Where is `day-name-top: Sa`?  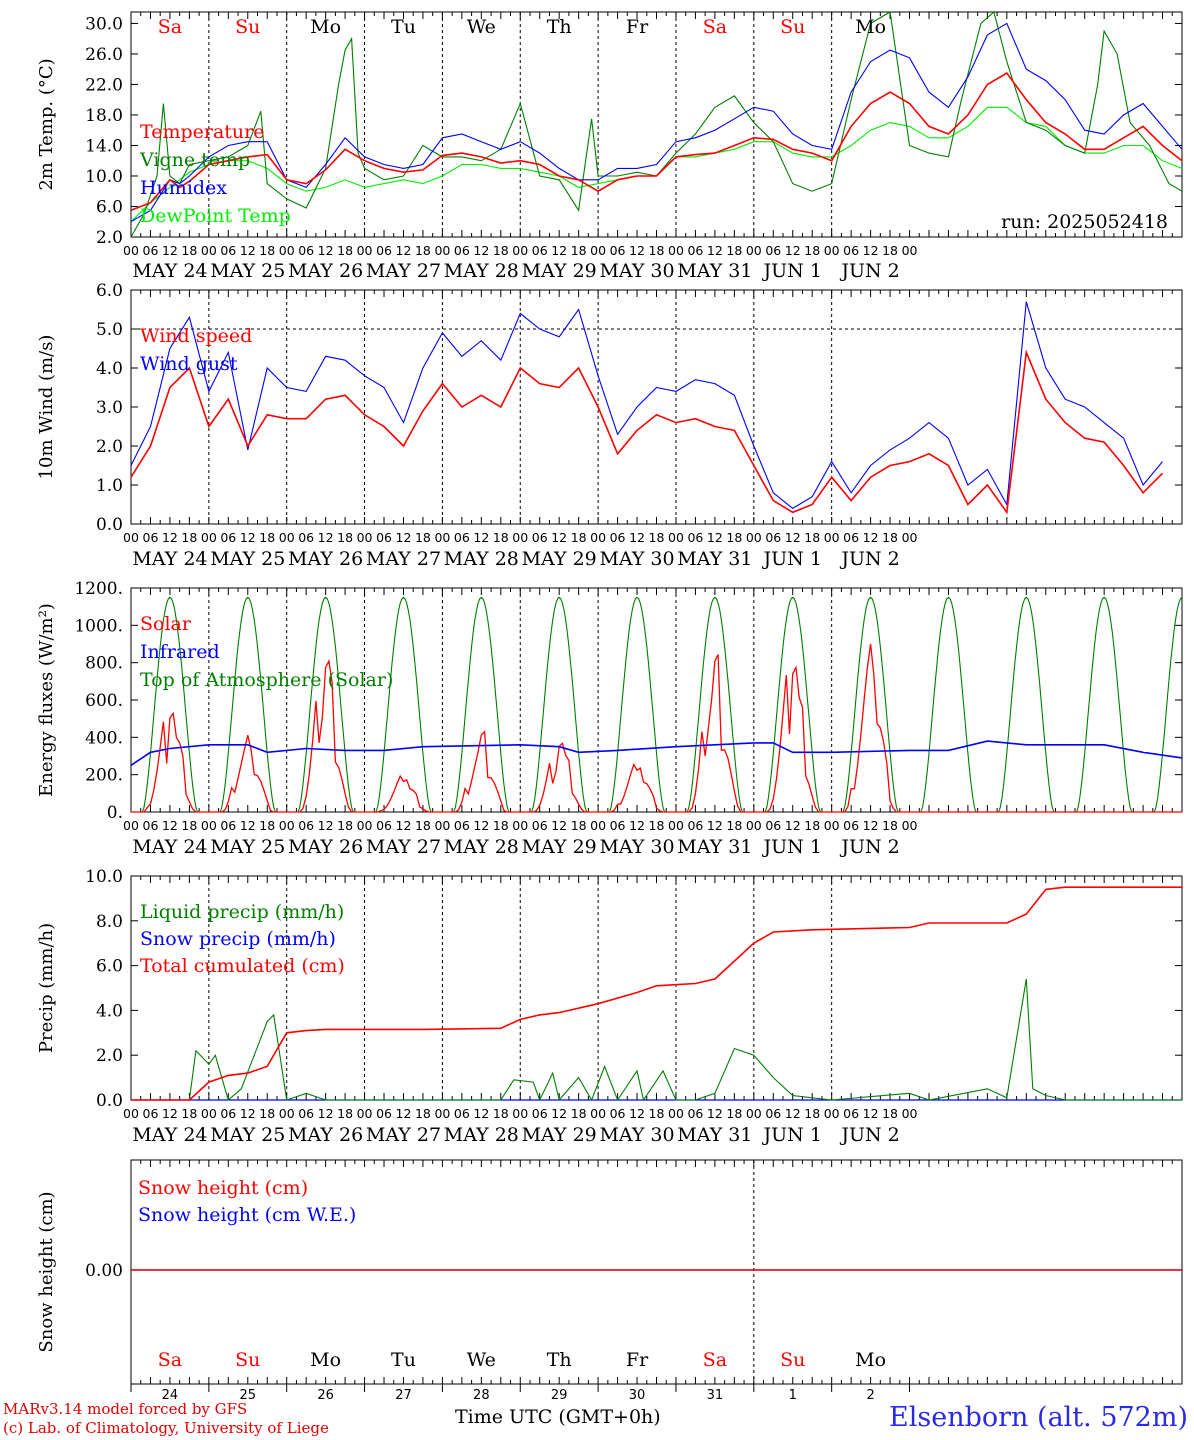 day-name-top: Sa is located at coordinates (170, 27).